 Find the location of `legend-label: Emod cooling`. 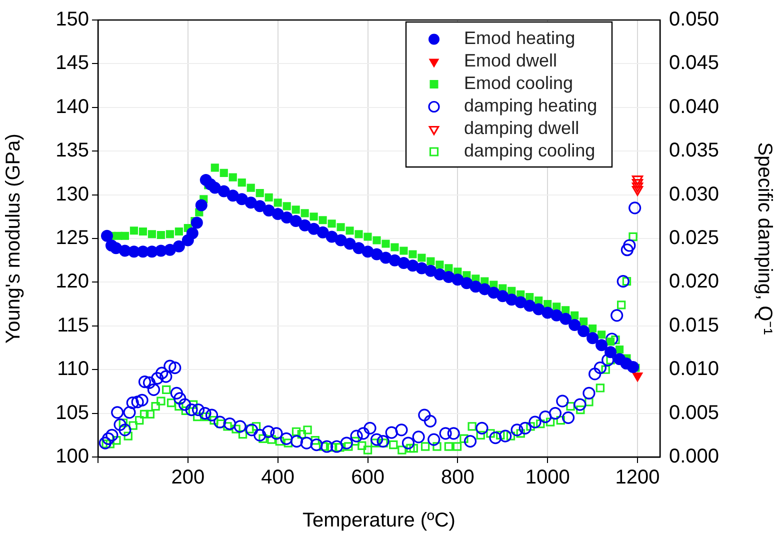

legend-label: Emod cooling is located at coordinates (519, 83).